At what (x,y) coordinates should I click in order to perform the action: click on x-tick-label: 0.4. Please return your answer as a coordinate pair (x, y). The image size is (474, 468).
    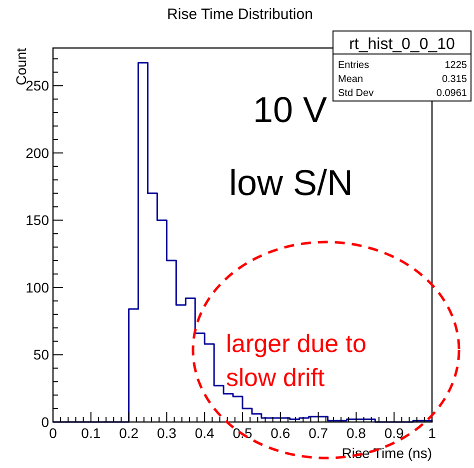
    Looking at the image, I should click on (204, 433).